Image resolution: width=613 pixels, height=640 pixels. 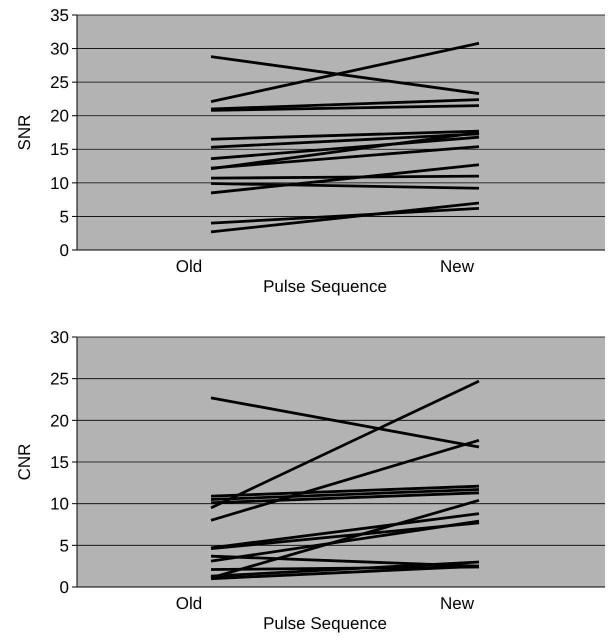 What do you see at coordinates (24, 132) in the screenshot?
I see `y-axis-title: SNR` at bounding box center [24, 132].